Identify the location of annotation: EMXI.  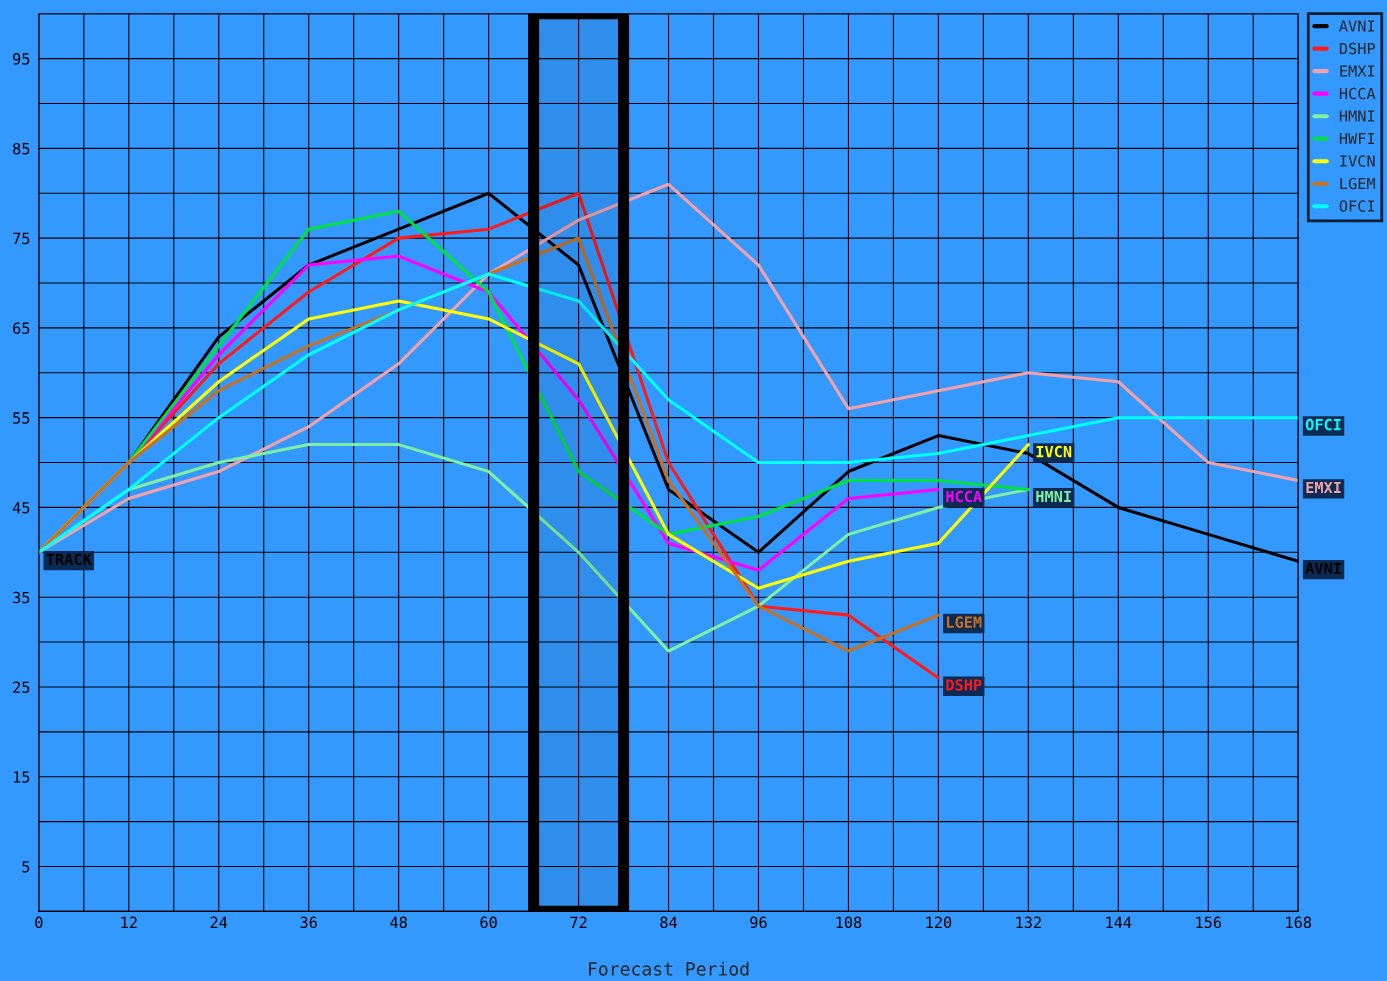
(1323, 487).